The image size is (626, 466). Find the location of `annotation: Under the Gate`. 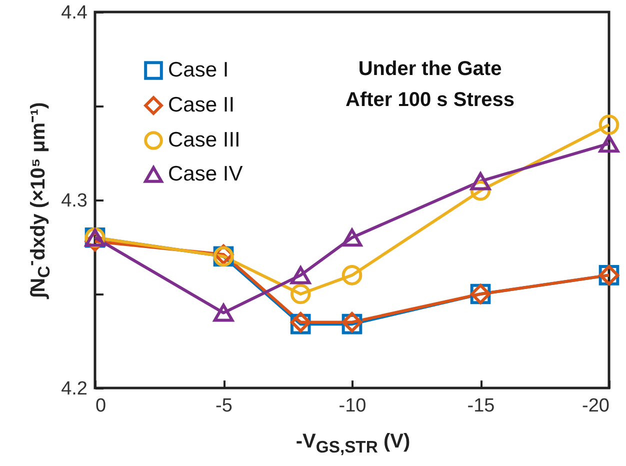

annotation: Under the Gate is located at coordinates (430, 69).